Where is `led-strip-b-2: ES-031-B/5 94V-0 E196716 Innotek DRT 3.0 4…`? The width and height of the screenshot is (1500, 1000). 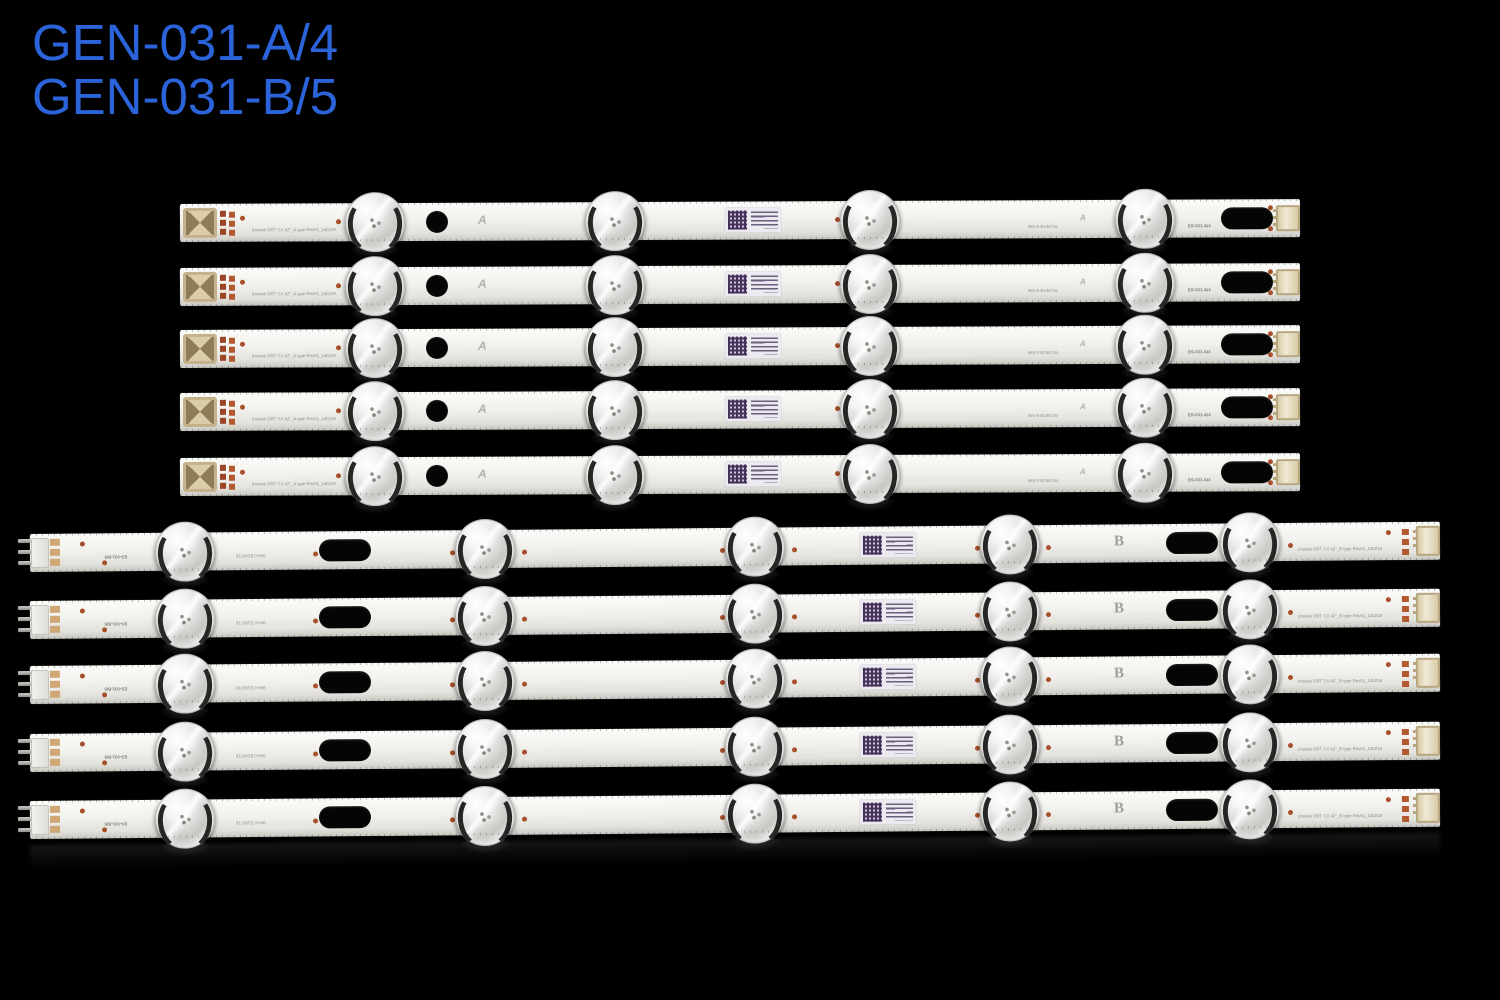
led-strip-b-2: ES-031-B/5 94V-0 E196716 Innotek DRT 3.0 4… is located at coordinates (729, 618).